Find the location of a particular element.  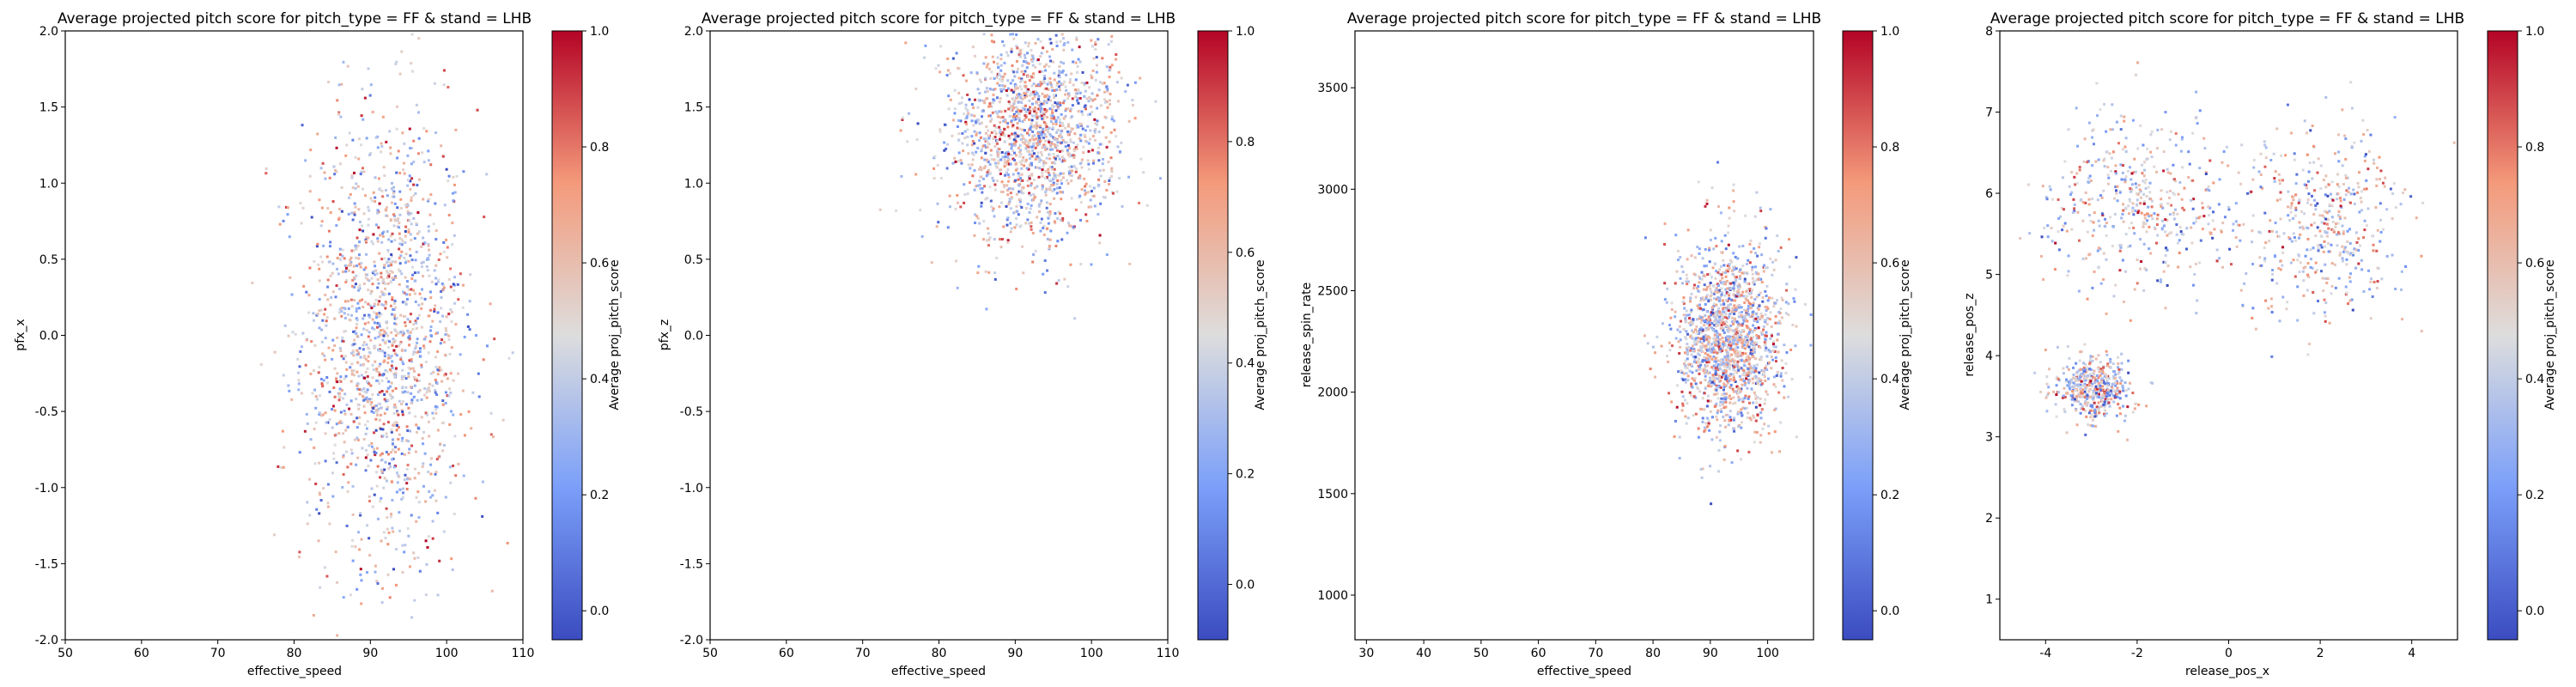

y-tick-label: -2.0 is located at coordinates (691, 640).